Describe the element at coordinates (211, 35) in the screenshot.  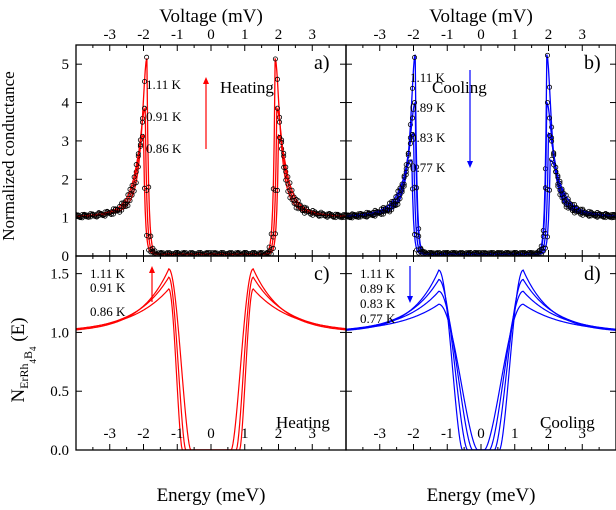
I see `panel-a-top-tick-label: 0` at that location.